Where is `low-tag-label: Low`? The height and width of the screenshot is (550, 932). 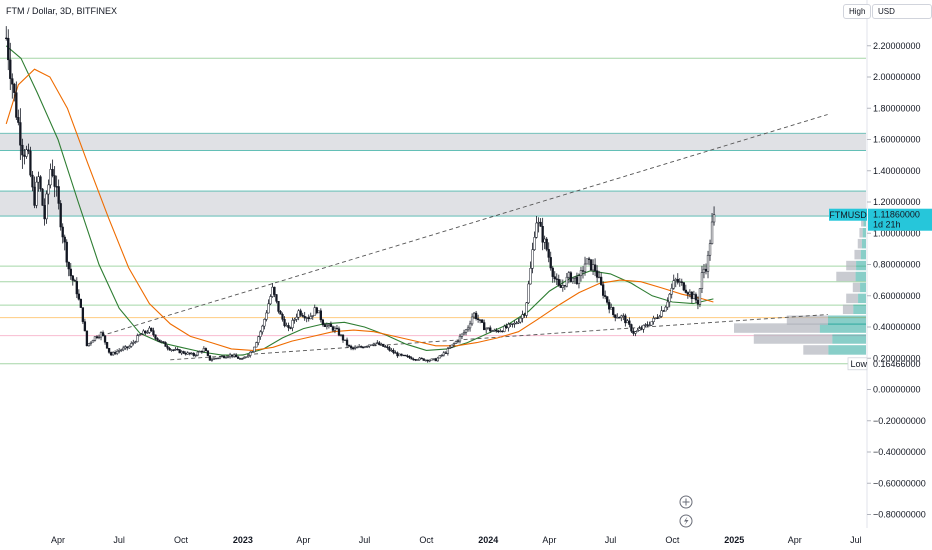
low-tag-label: Low is located at coordinates (859, 364).